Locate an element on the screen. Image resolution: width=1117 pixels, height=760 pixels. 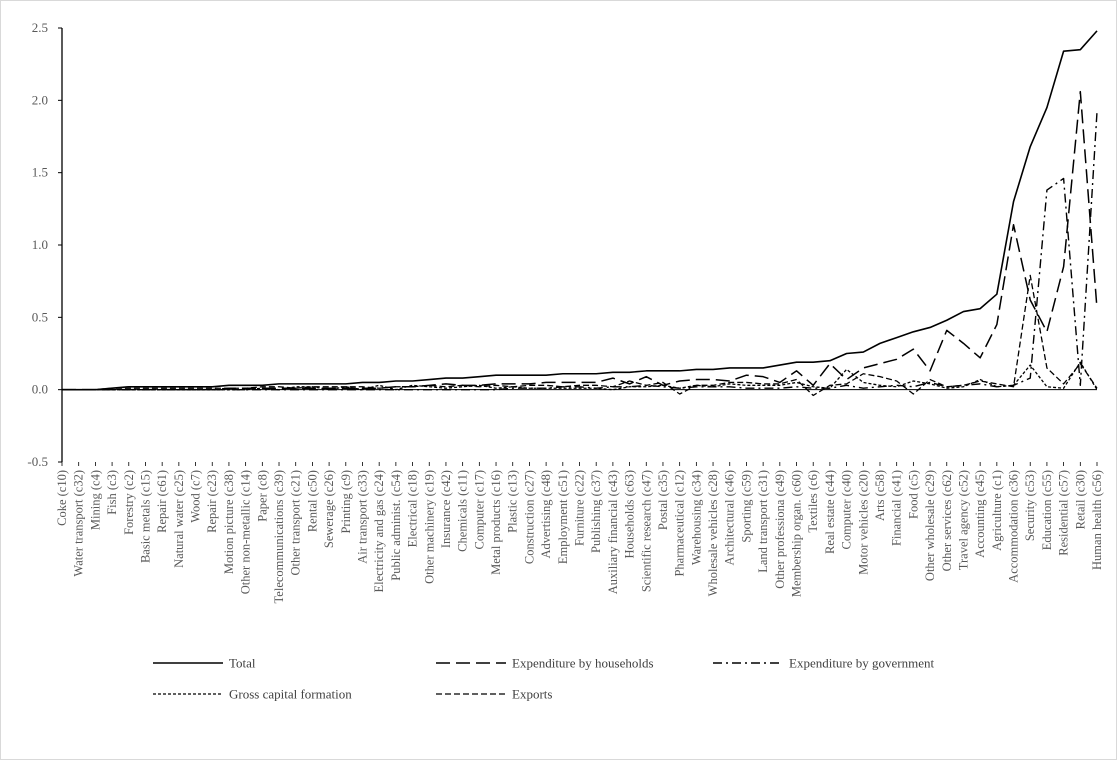
legend-label: Expenditure by government is located at coordinates (862, 663).